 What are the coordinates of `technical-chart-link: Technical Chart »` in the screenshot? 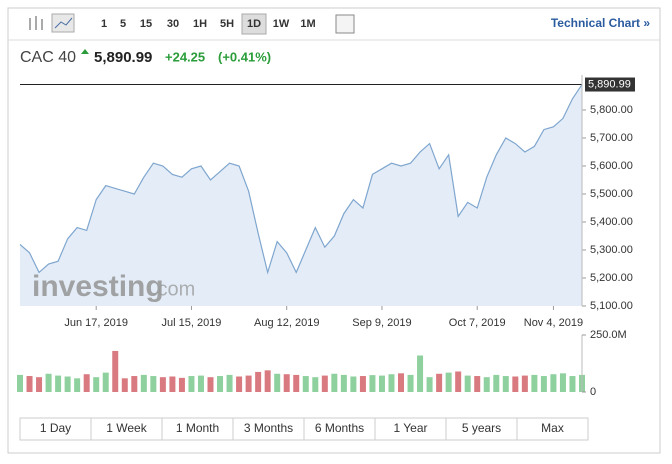 It's located at (600, 23).